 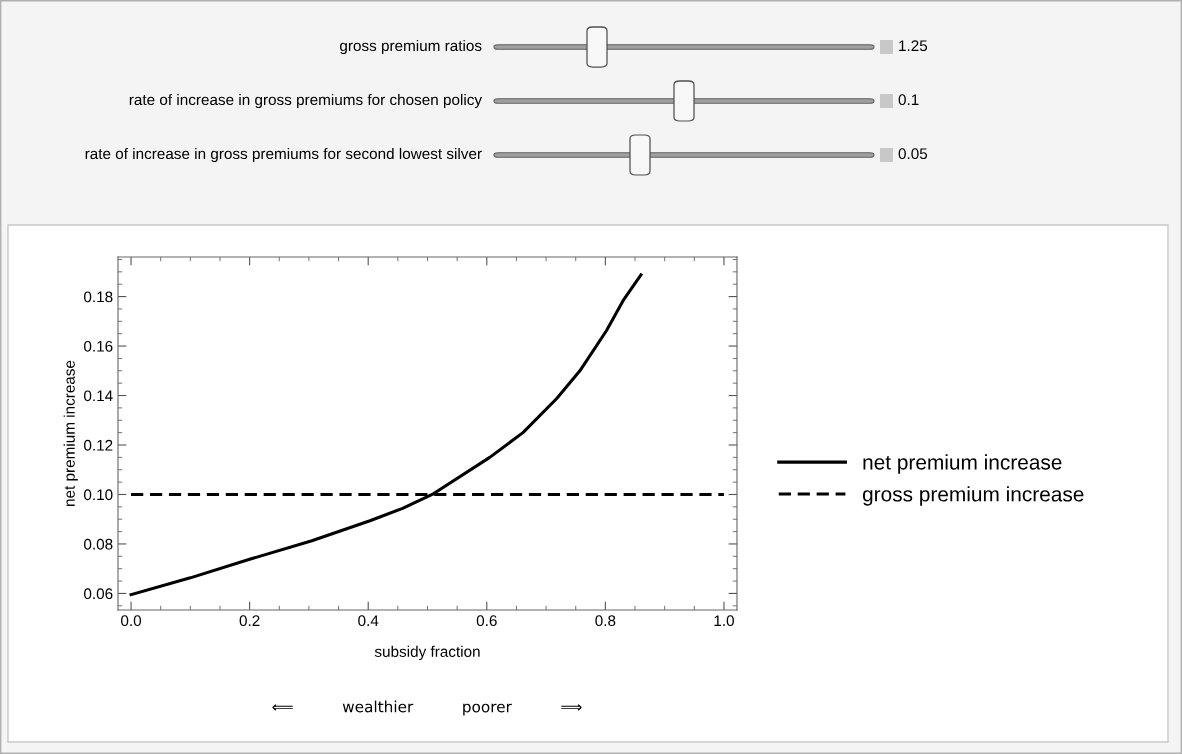 I want to click on text: gross premium ratios, so click(x=411, y=47).